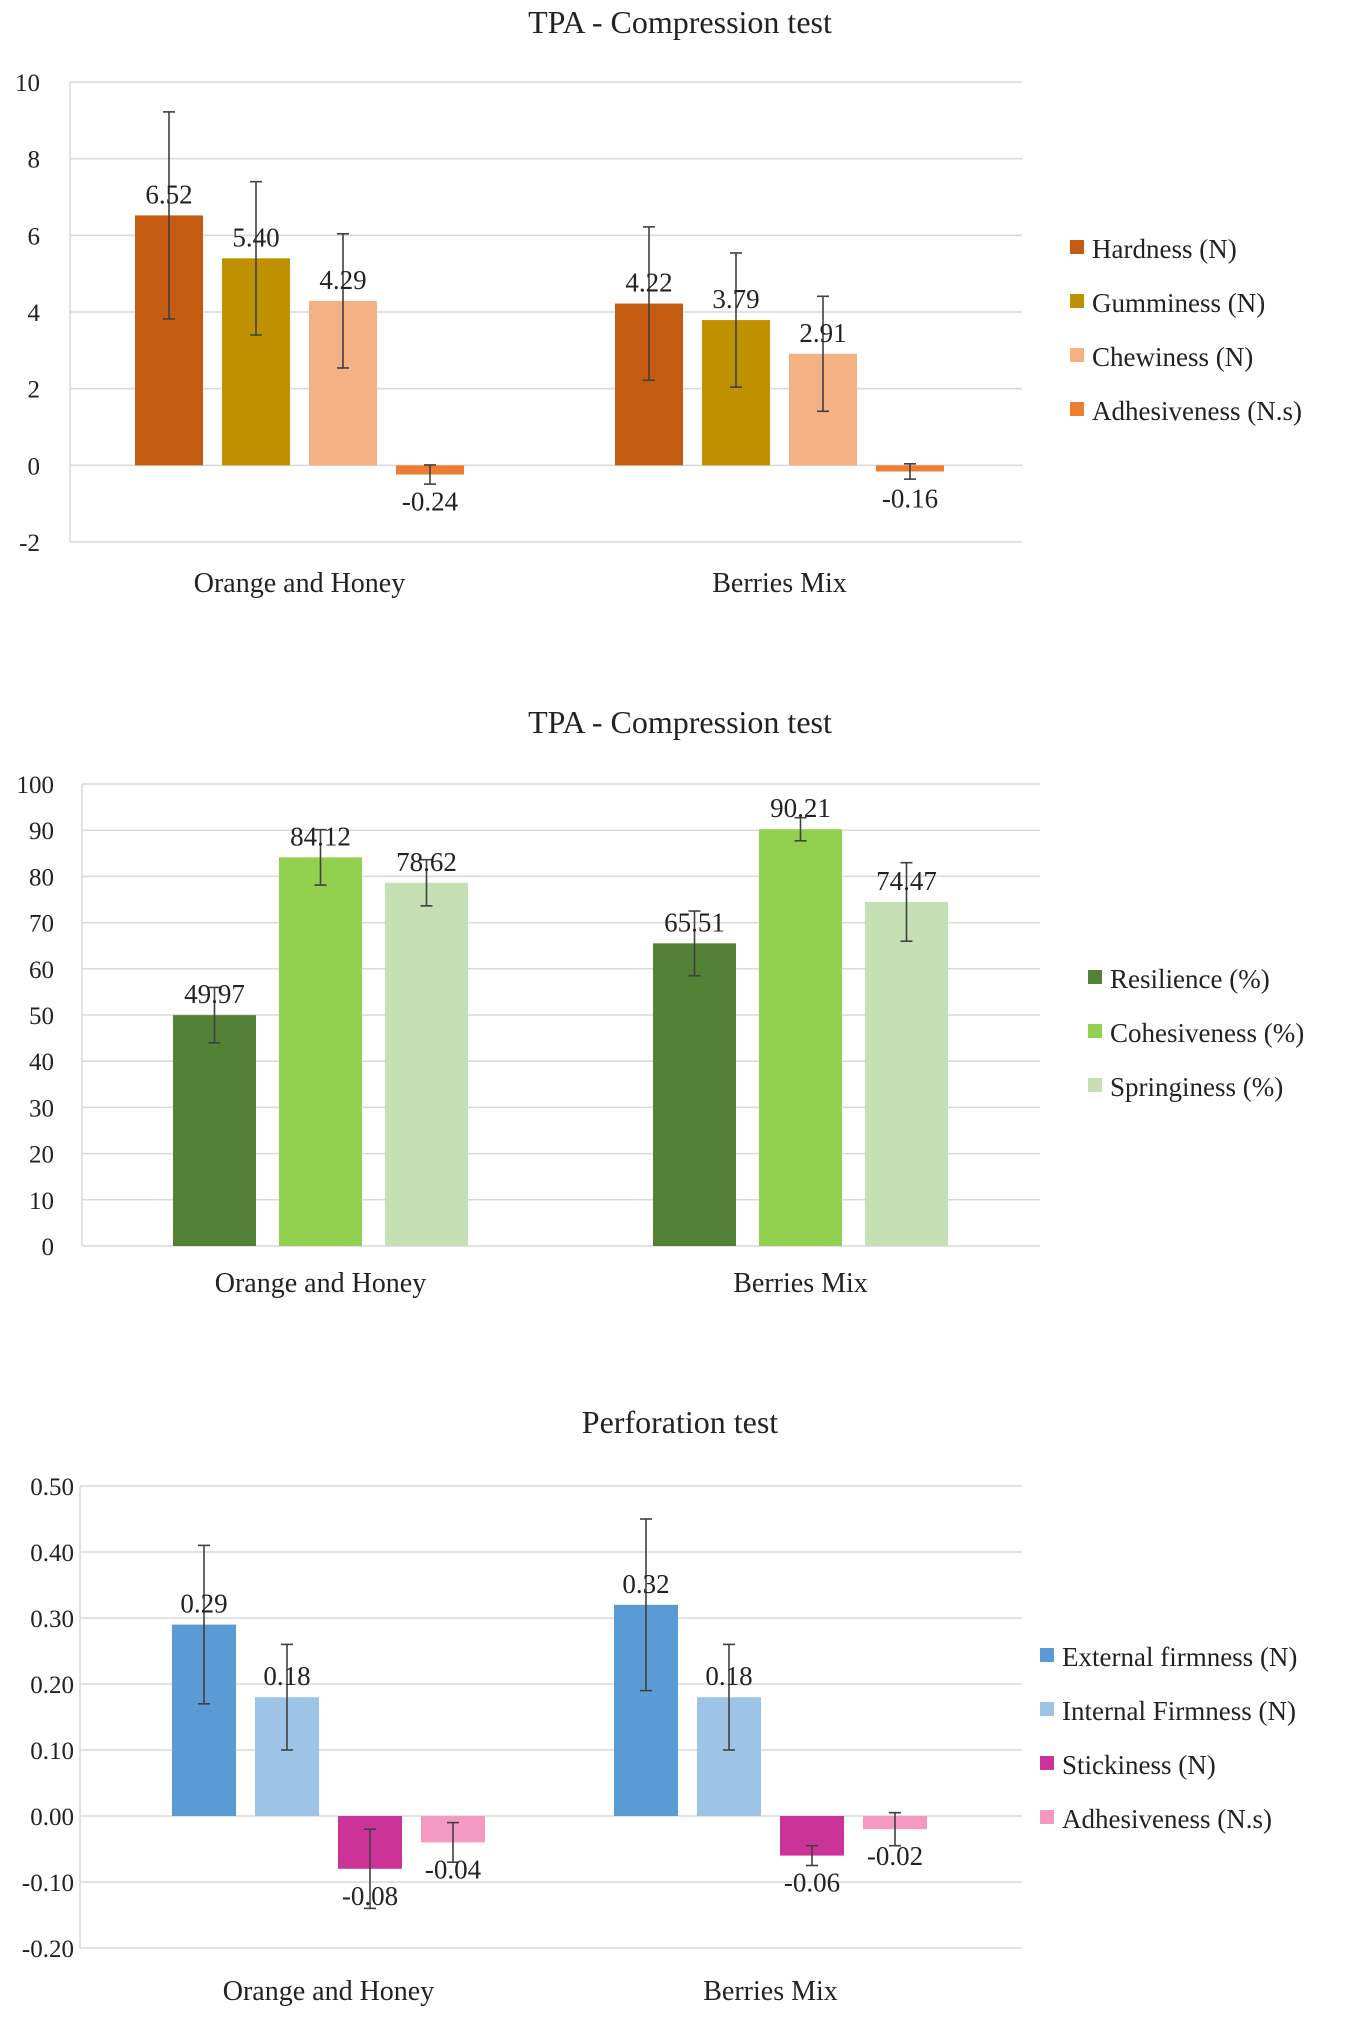  What do you see at coordinates (34, 390) in the screenshot?
I see `y-tick-label: 2` at bounding box center [34, 390].